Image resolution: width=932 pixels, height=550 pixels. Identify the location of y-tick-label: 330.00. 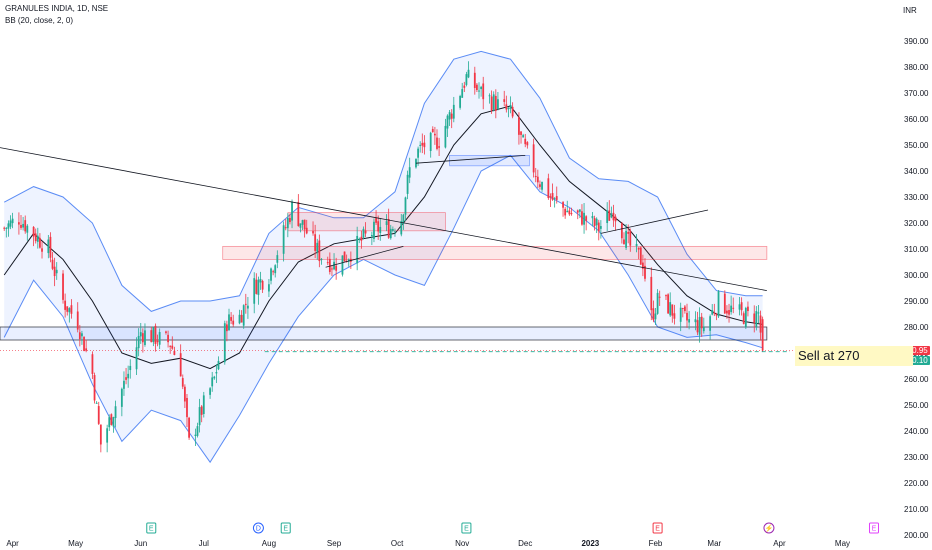
(916, 197).